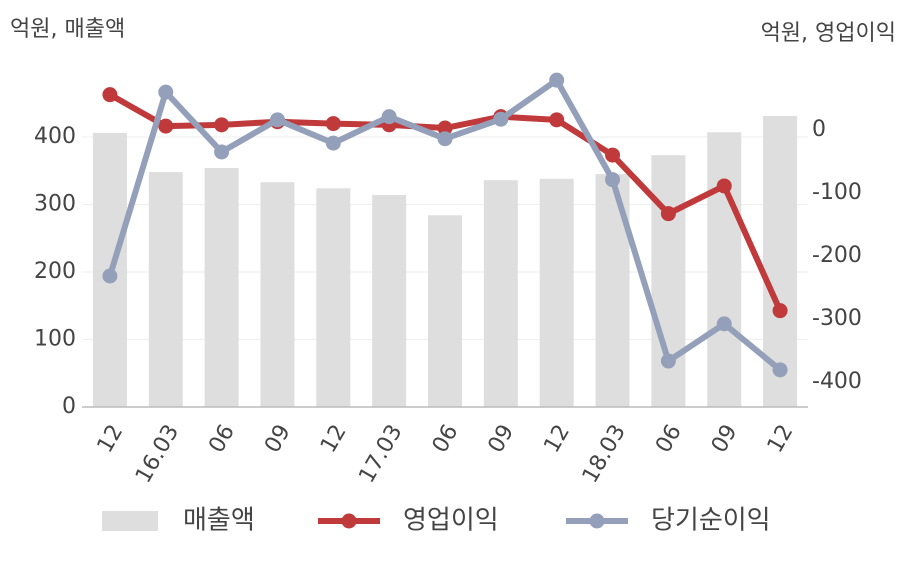  I want to click on x-tick-label: 16.03, so click(157, 454).